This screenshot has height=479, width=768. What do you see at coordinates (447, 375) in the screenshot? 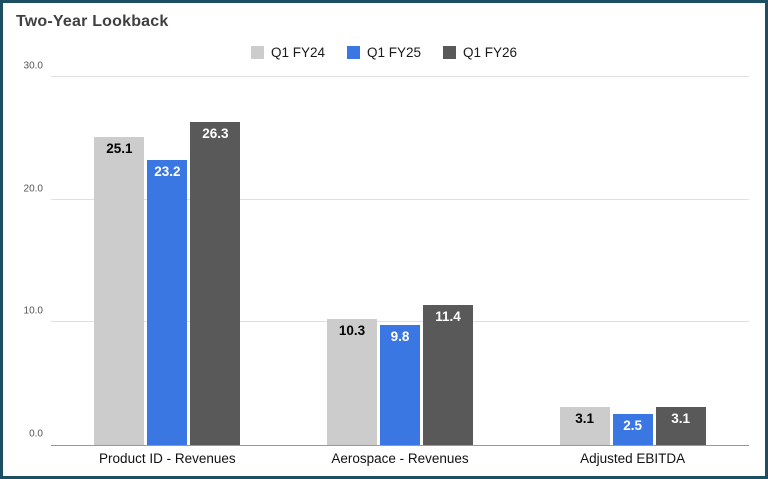
I see `bar-q1-fy26: 11.4` at bounding box center [447, 375].